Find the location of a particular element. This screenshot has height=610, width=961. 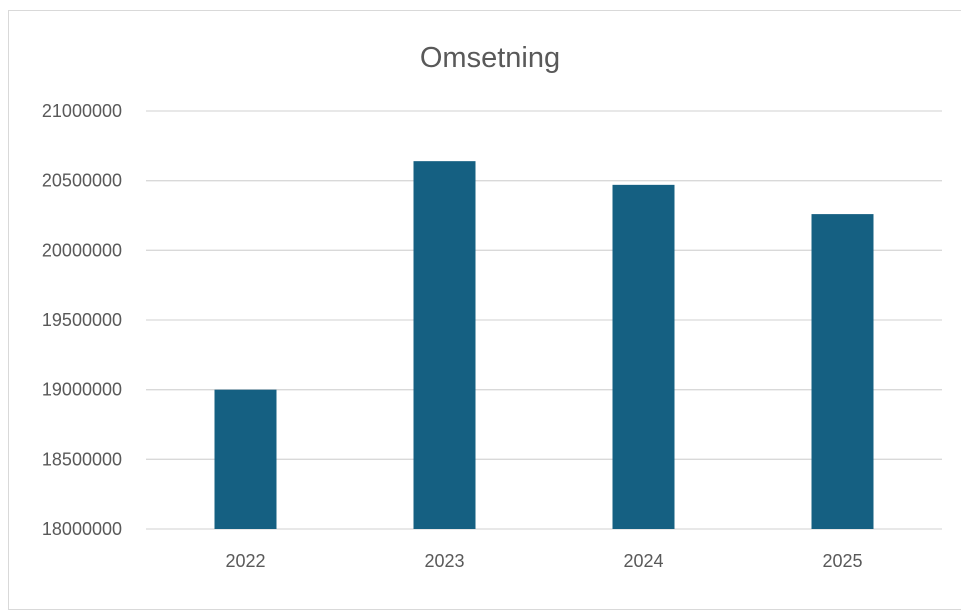

x-axis-ticks: 2022 2023 2024 2025 is located at coordinates (543, 561).